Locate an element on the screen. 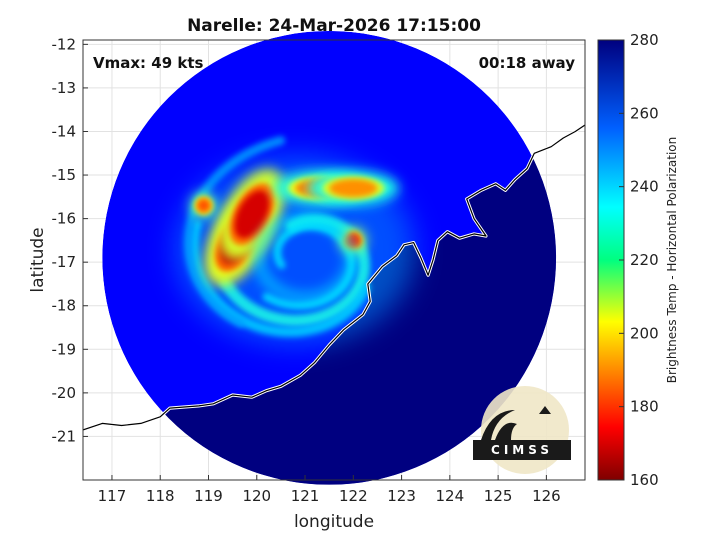  x-tick-label: 125 is located at coordinates (498, 496).